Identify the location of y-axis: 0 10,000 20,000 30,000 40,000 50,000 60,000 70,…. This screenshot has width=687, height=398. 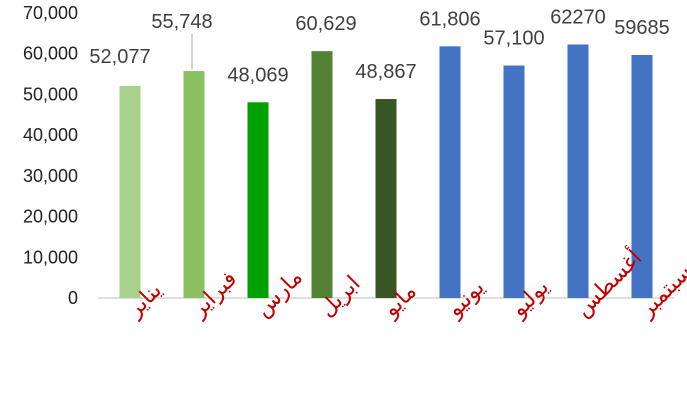
(50, 155).